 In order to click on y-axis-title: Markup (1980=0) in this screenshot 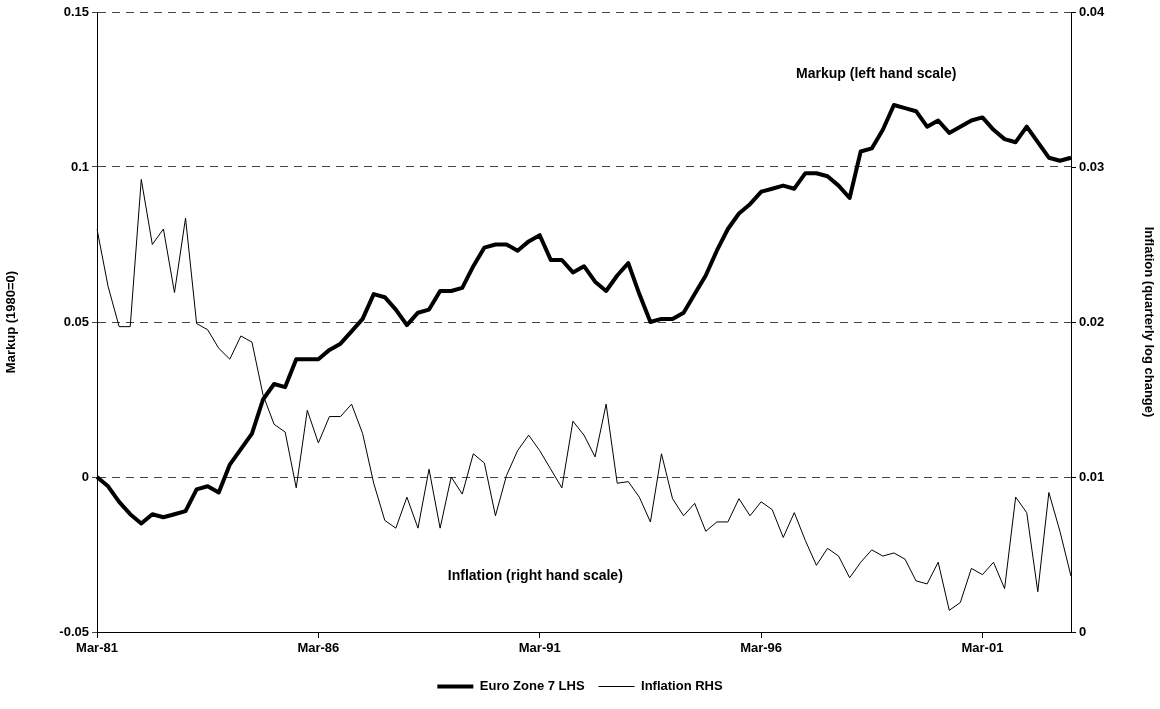, I will do `click(11, 322)`.